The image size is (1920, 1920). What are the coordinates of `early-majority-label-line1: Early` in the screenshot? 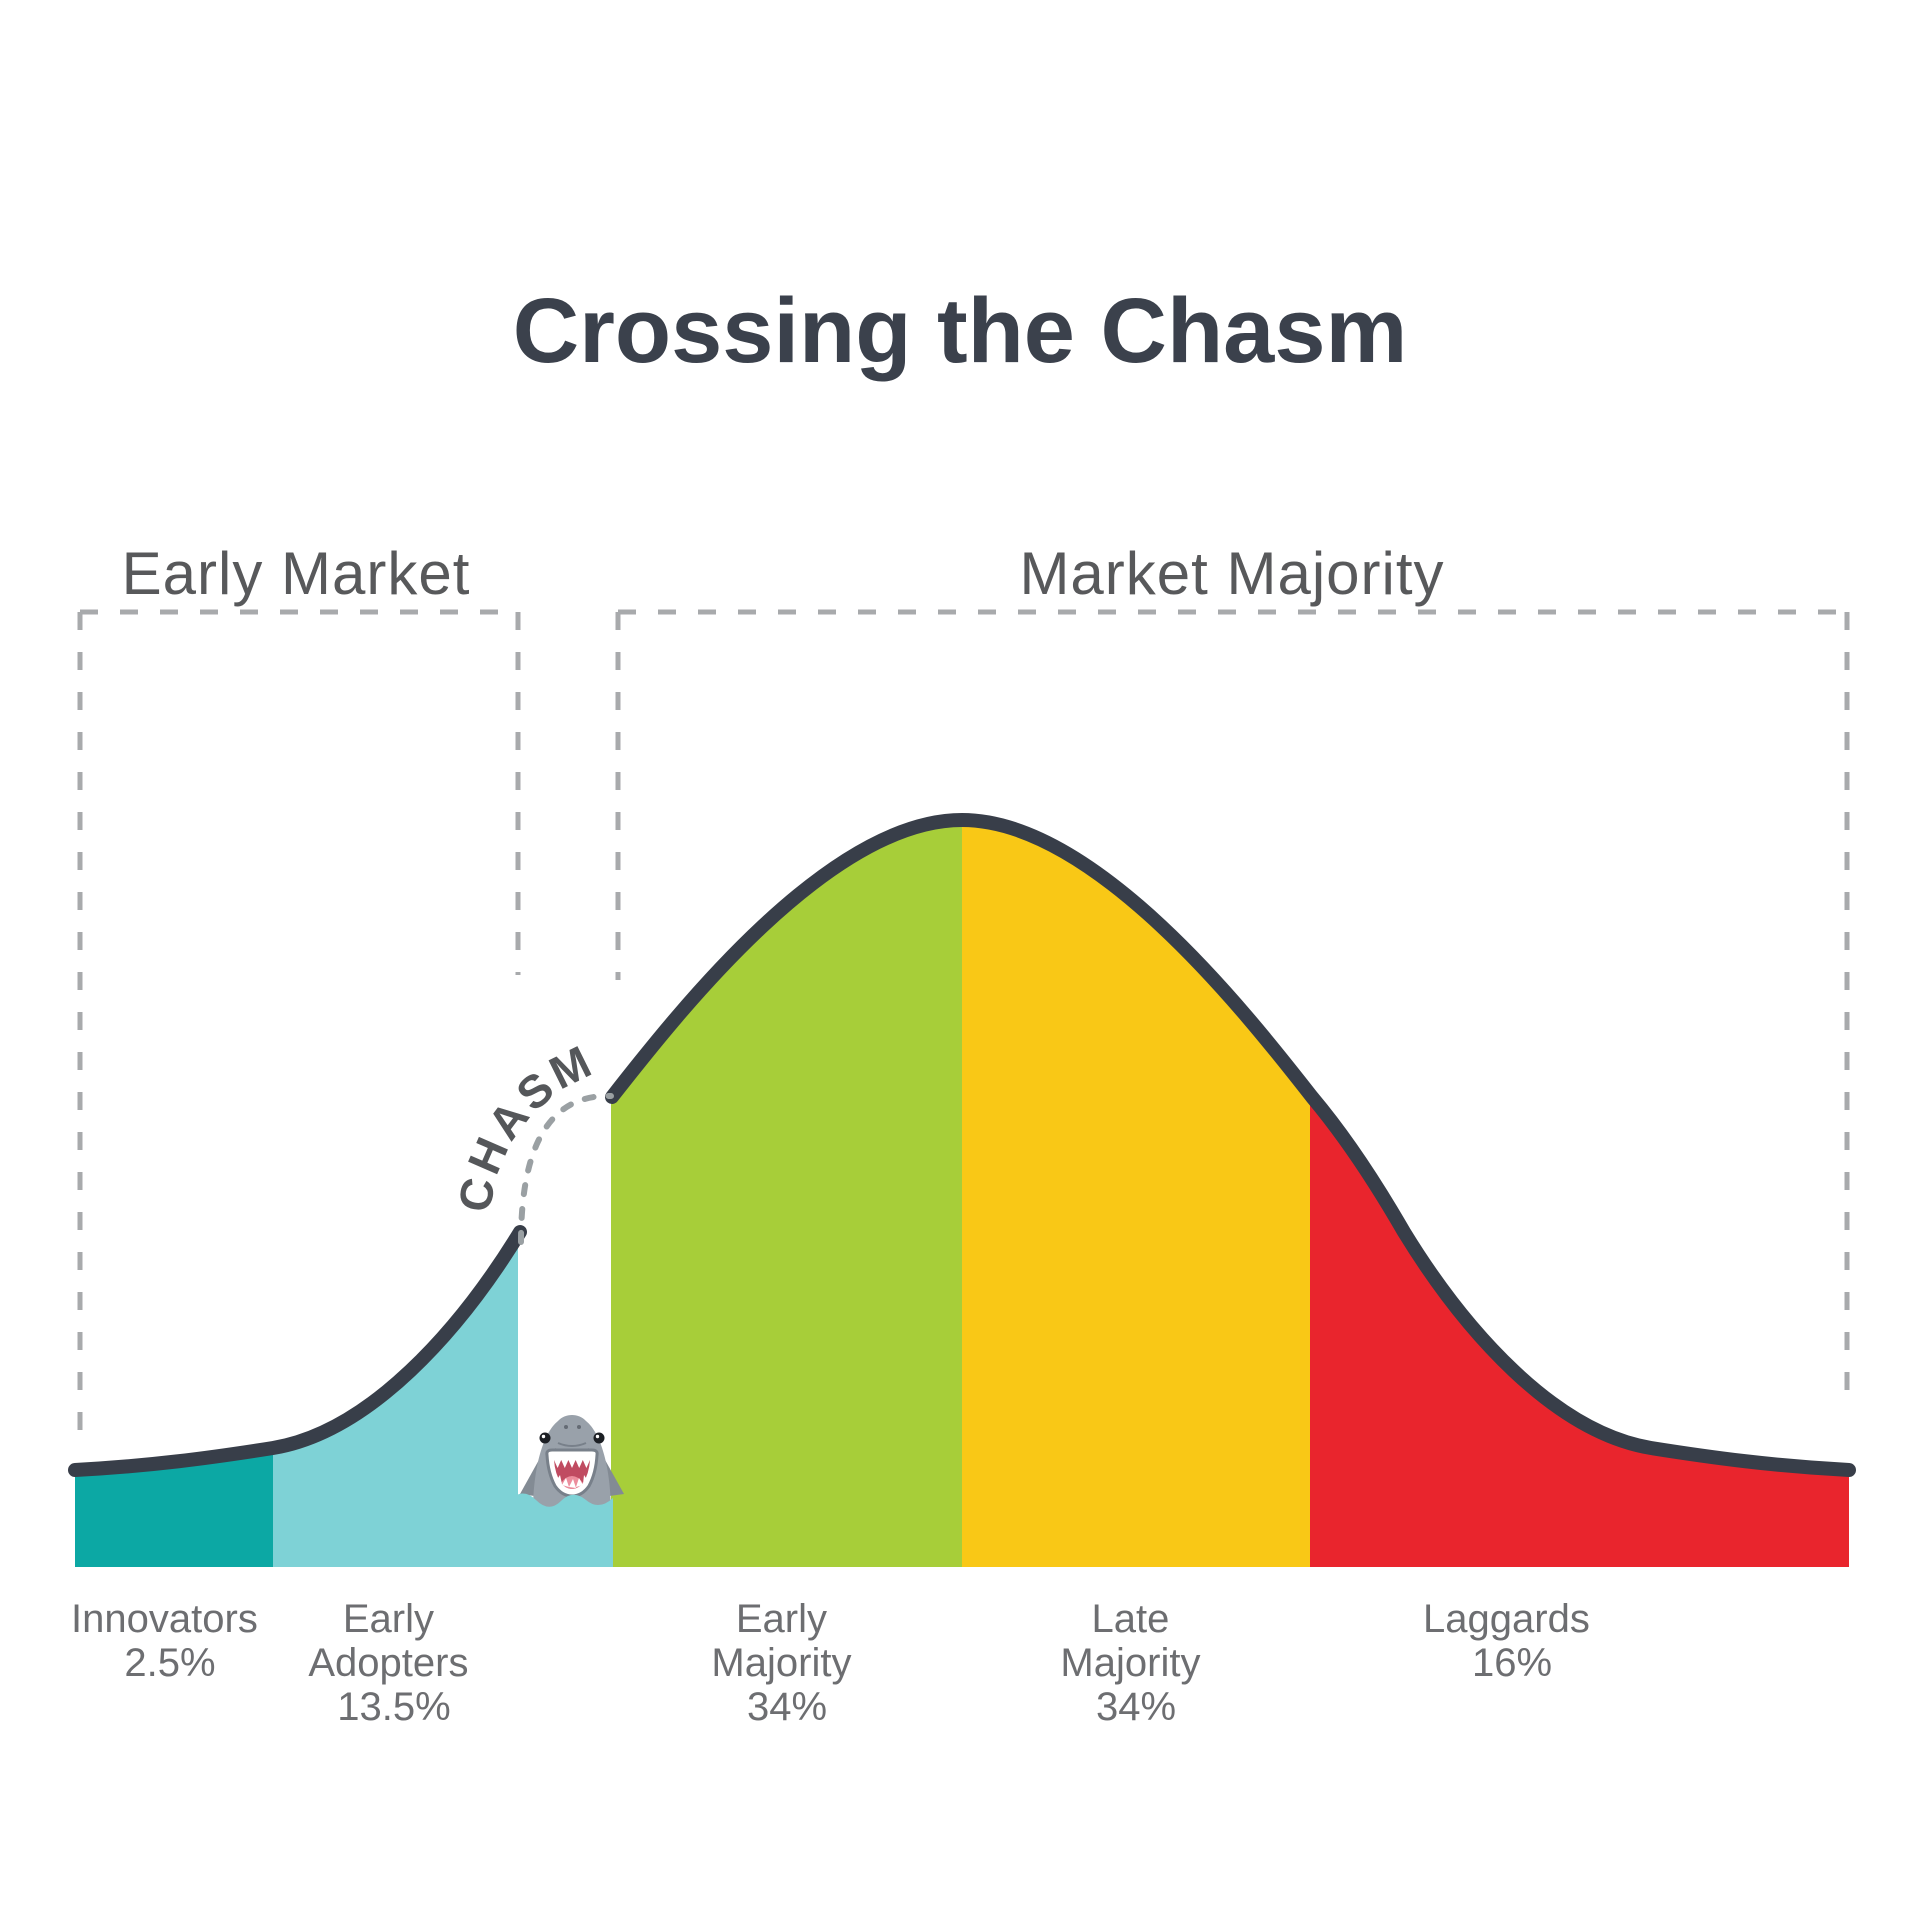 It's located at (781, 1619).